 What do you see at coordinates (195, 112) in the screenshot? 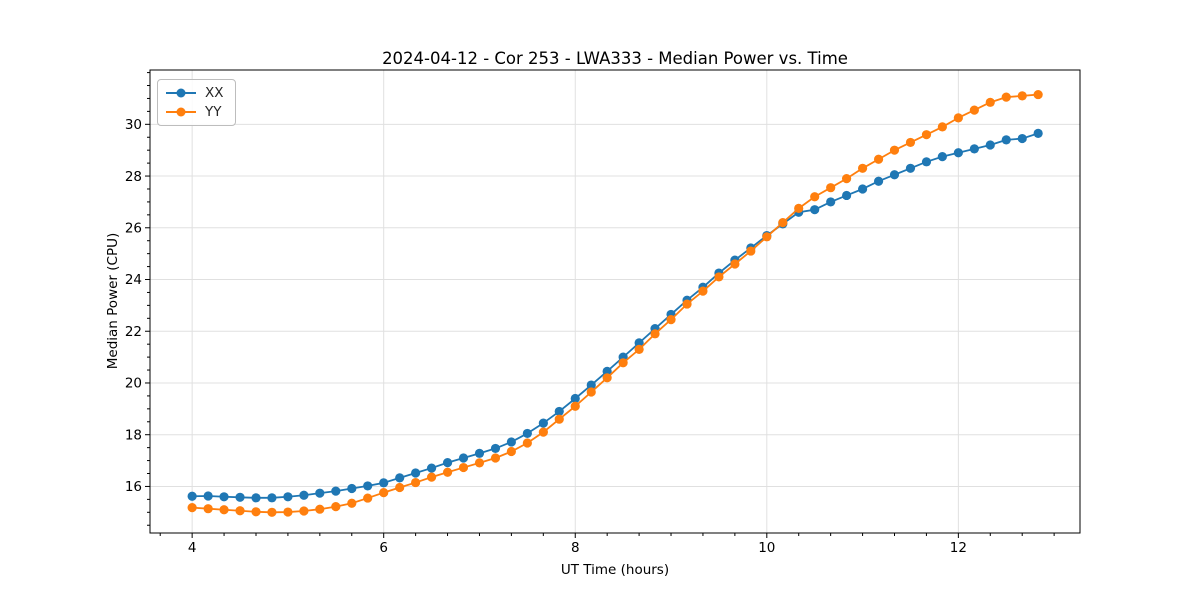
I see `legend-entry-YY: YY` at bounding box center [195, 112].